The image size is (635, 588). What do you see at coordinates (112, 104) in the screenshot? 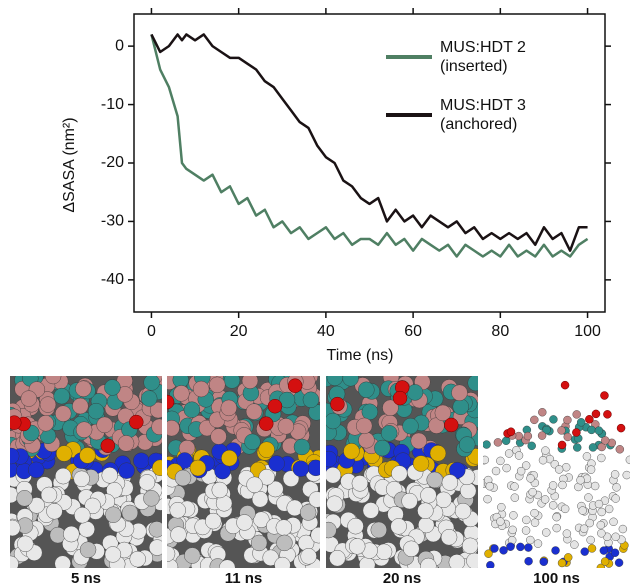
I see `y-tick-label: -10` at bounding box center [112, 104].